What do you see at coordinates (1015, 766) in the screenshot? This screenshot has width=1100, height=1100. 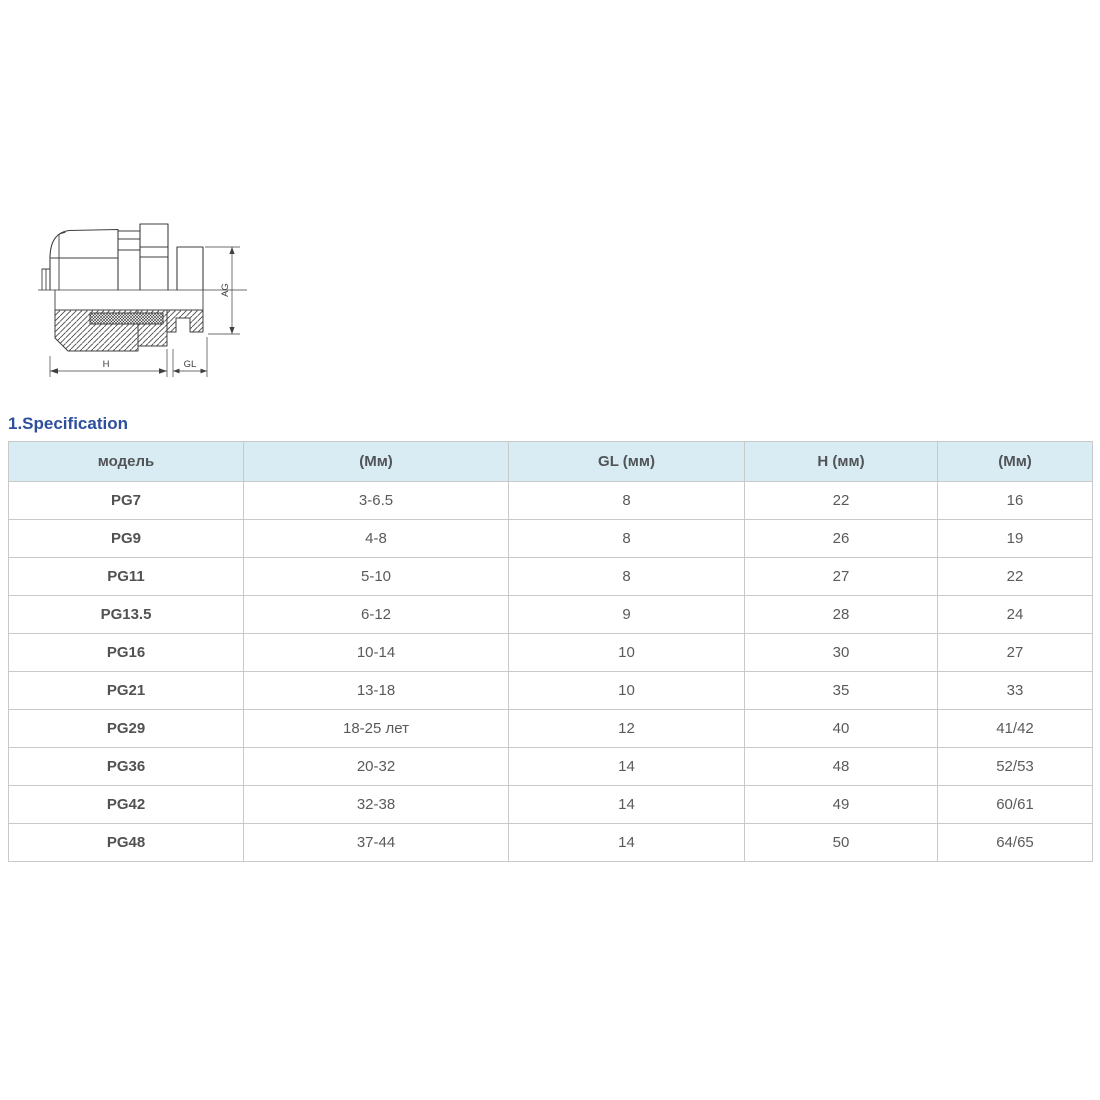 I see `value-cell: 52/53` at bounding box center [1015, 766].